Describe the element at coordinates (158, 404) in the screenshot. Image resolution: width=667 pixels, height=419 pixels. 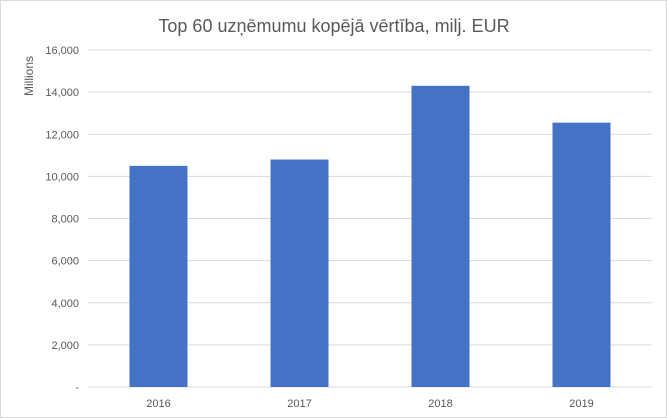
I see `x-tick-label-2016: 2016` at that location.